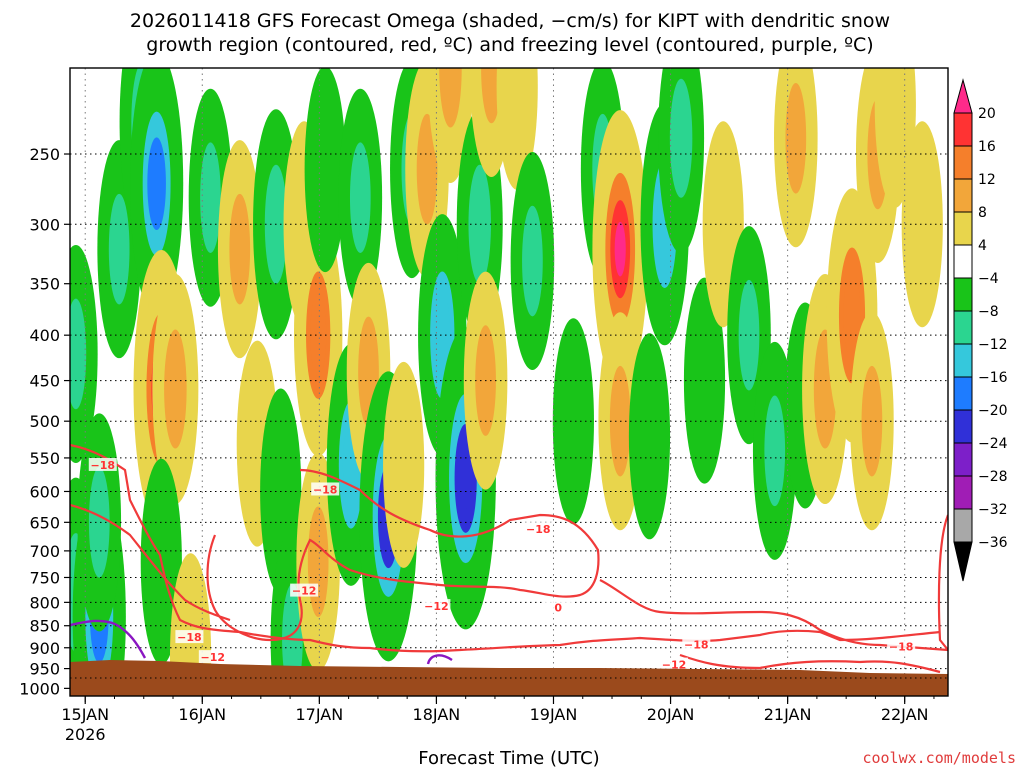 The height and width of the screenshot is (768, 1024). What do you see at coordinates (993, 543) in the screenshot?
I see `colorbar-tick-label: −36` at bounding box center [993, 543].